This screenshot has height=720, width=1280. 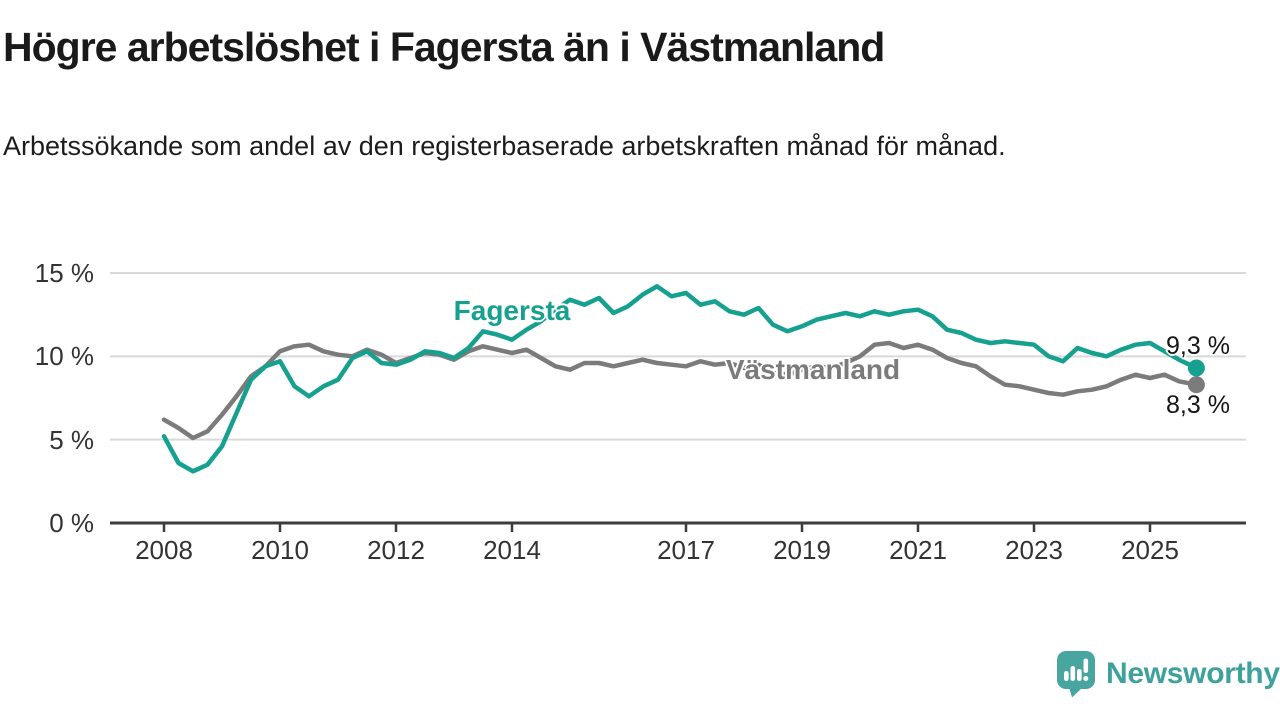 I want to click on end-value-label-vastmanland: 8,3 %, so click(x=1198, y=405).